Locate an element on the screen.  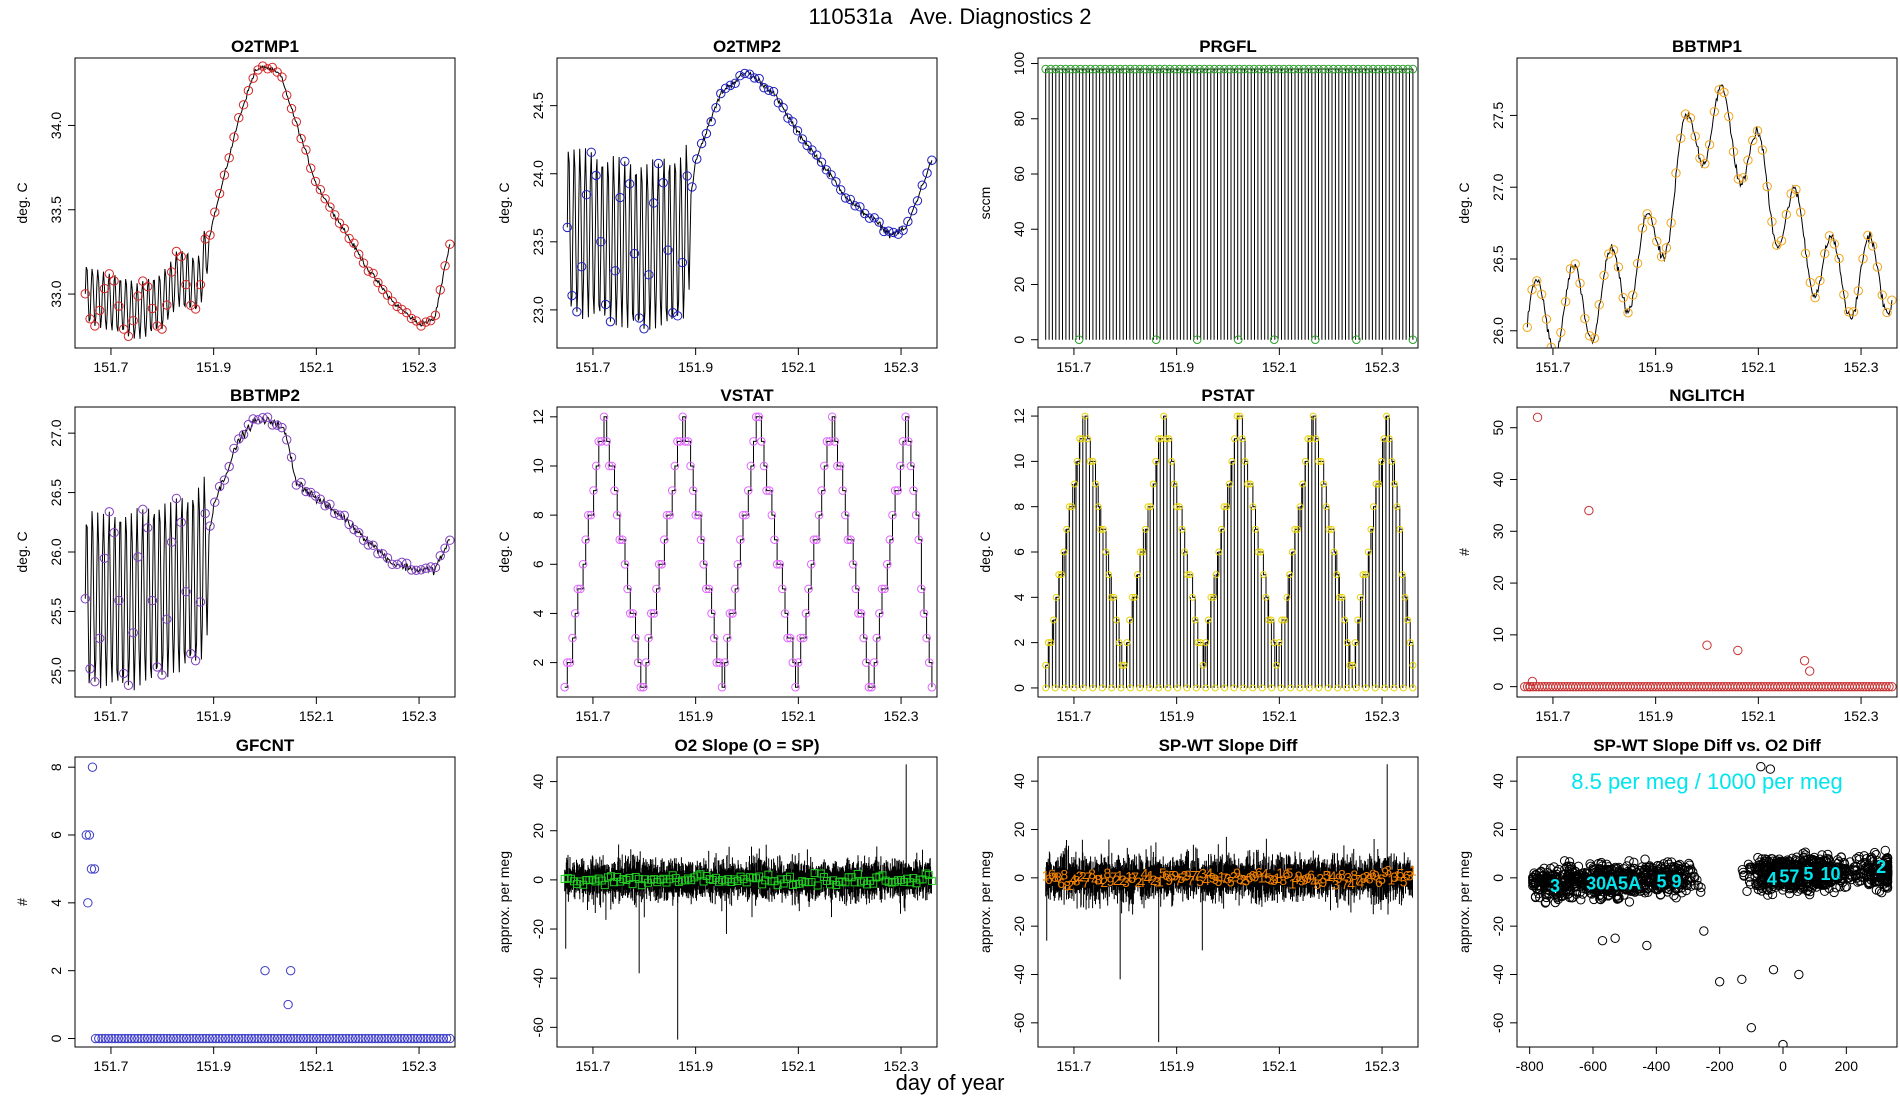
y-tick-label: -40 is located at coordinates (538, 978).